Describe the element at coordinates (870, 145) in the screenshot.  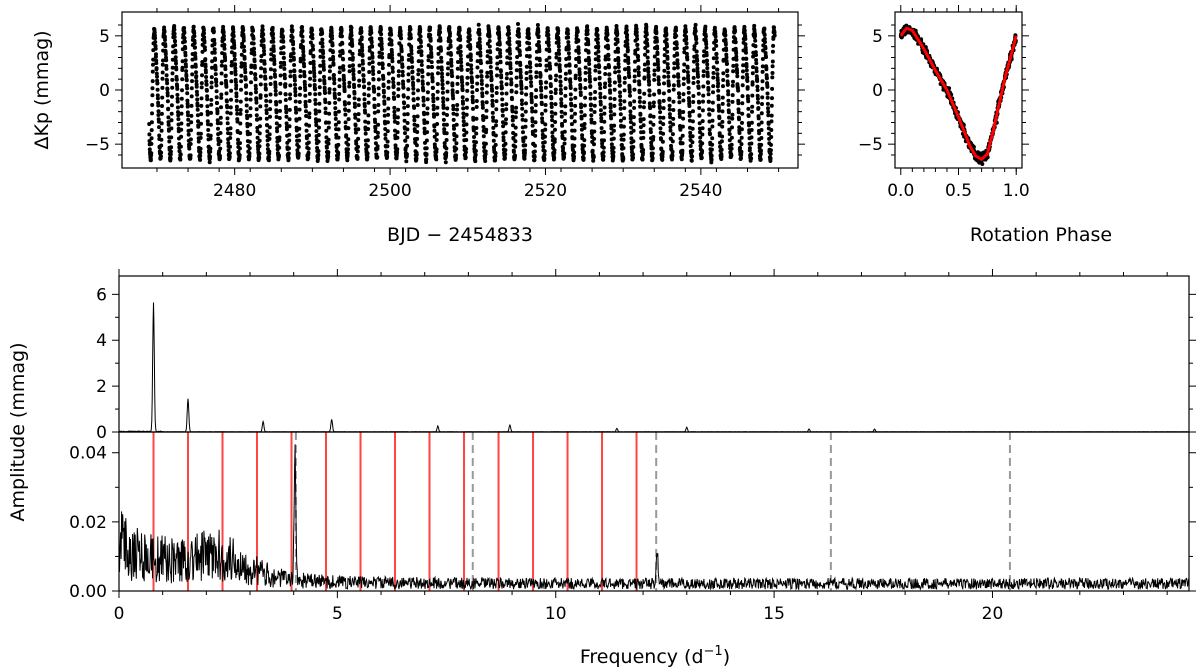
I see `y-tick-label: −5` at that location.